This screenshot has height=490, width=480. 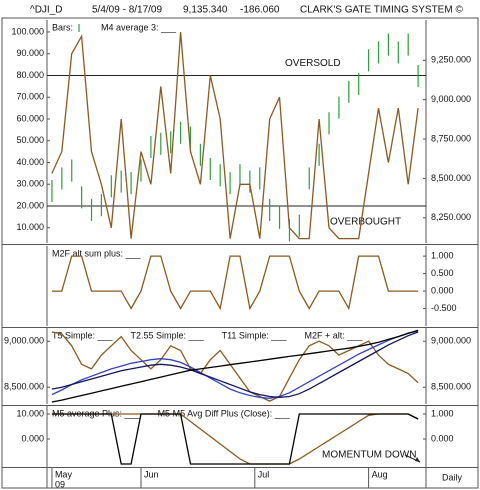 I want to click on legend-label: M4 average 3: ___, so click(x=139, y=27).